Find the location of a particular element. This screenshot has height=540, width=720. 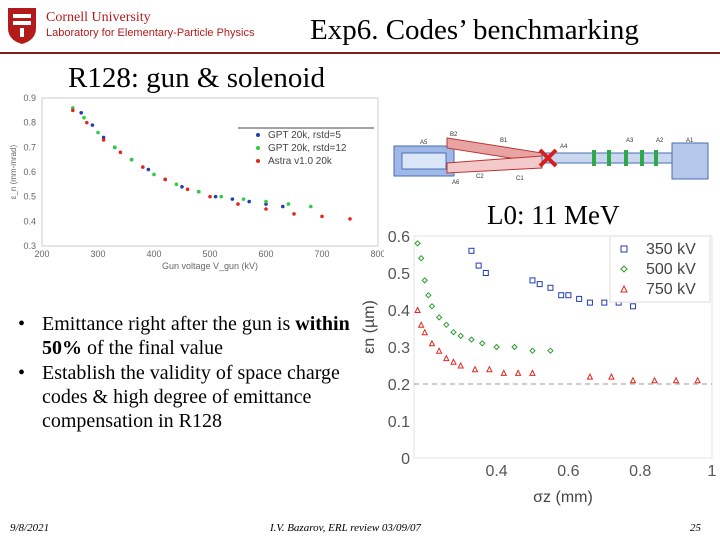

beamline-schematic: A1 A2 A3 A4 A5 A6 B1 B2 C1 C2 is located at coordinates (551, 159).